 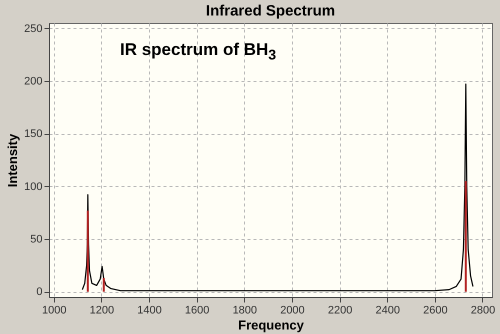 I want to click on x-tick-label: 1600, so click(x=197, y=310).